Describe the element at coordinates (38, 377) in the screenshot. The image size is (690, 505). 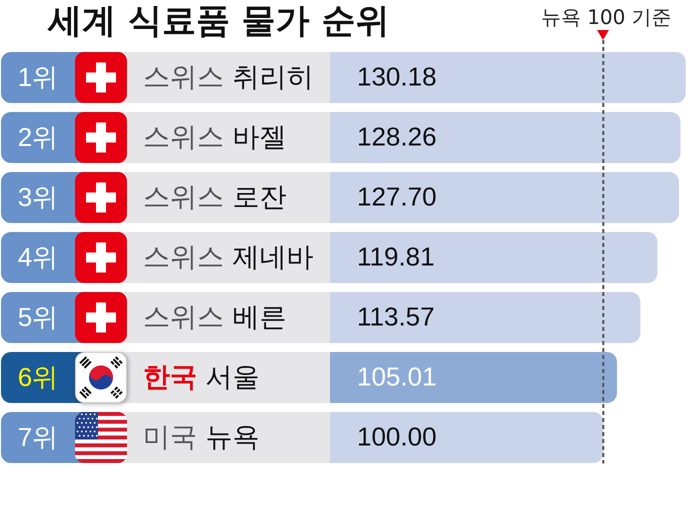
I see `text: 6위` at that location.